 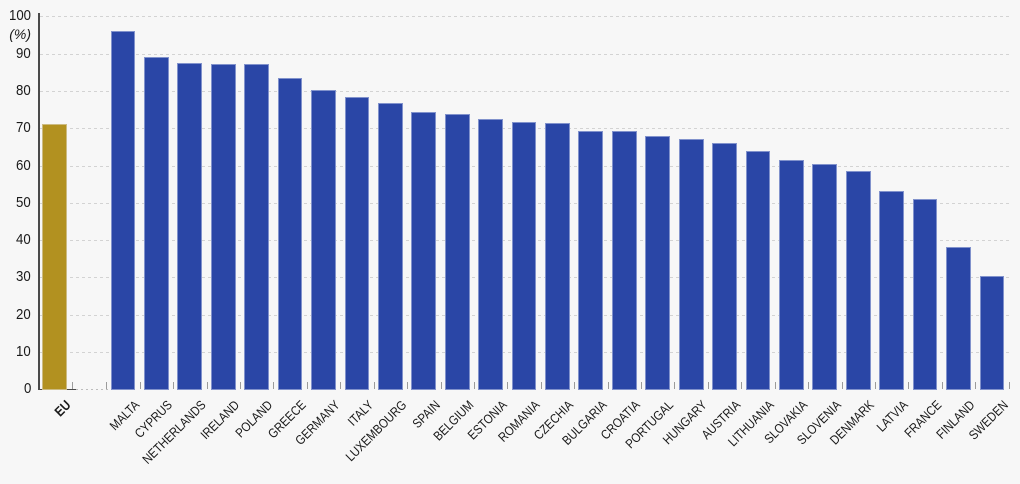 I want to click on bar-poland, so click(x=257, y=227).